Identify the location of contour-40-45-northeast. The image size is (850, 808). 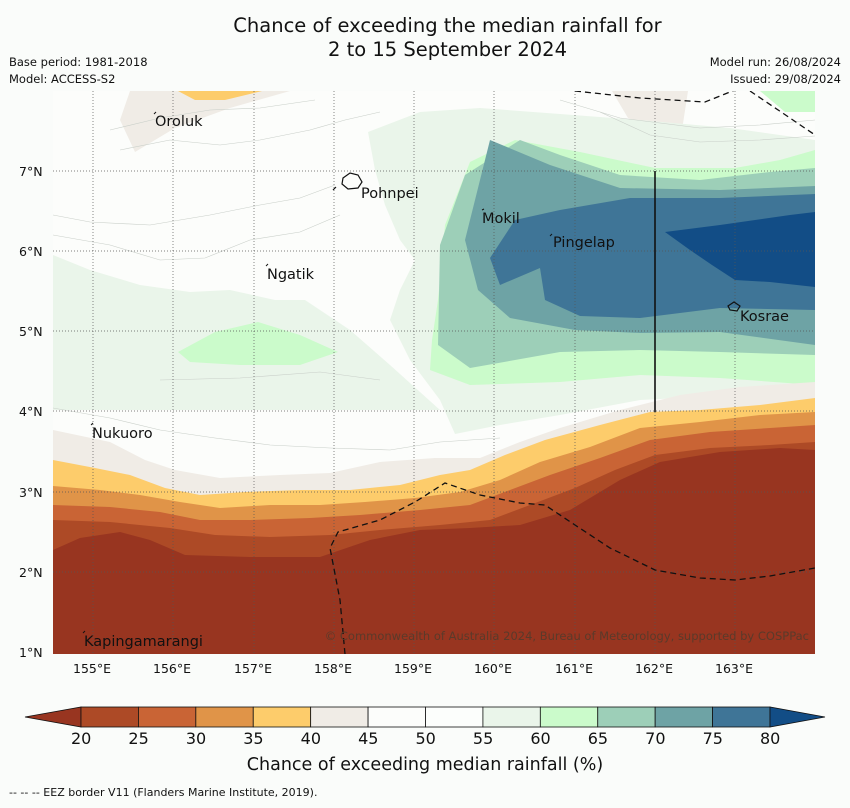
(650, 110).